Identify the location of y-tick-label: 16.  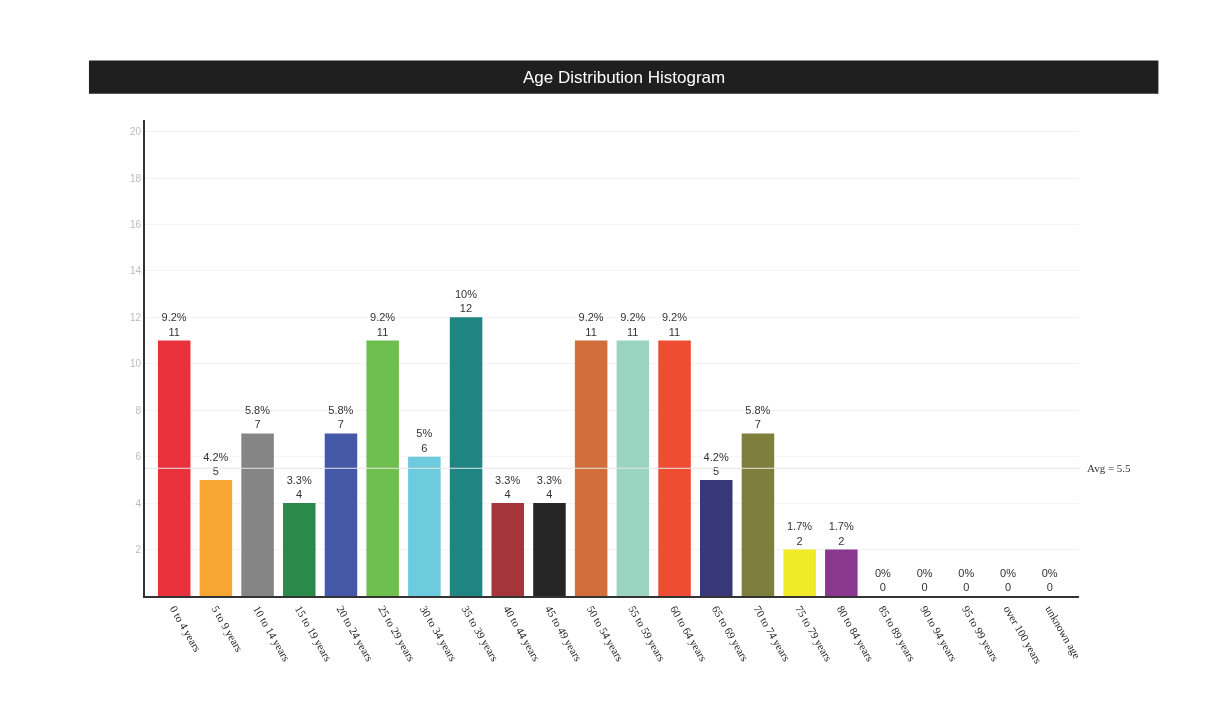
(135, 224).